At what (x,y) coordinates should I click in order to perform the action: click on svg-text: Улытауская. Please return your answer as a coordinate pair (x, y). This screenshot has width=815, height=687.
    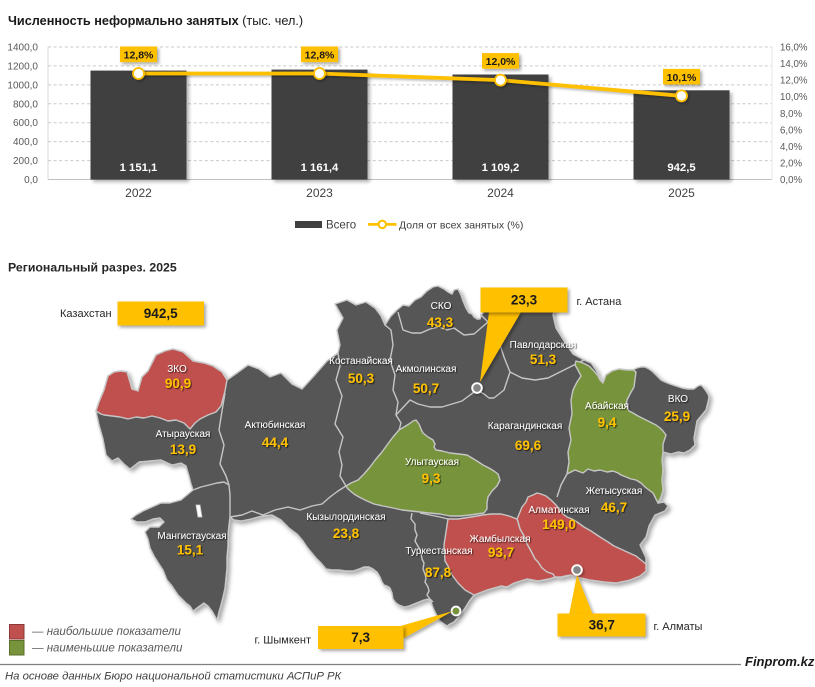
    Looking at the image, I should click on (432, 462).